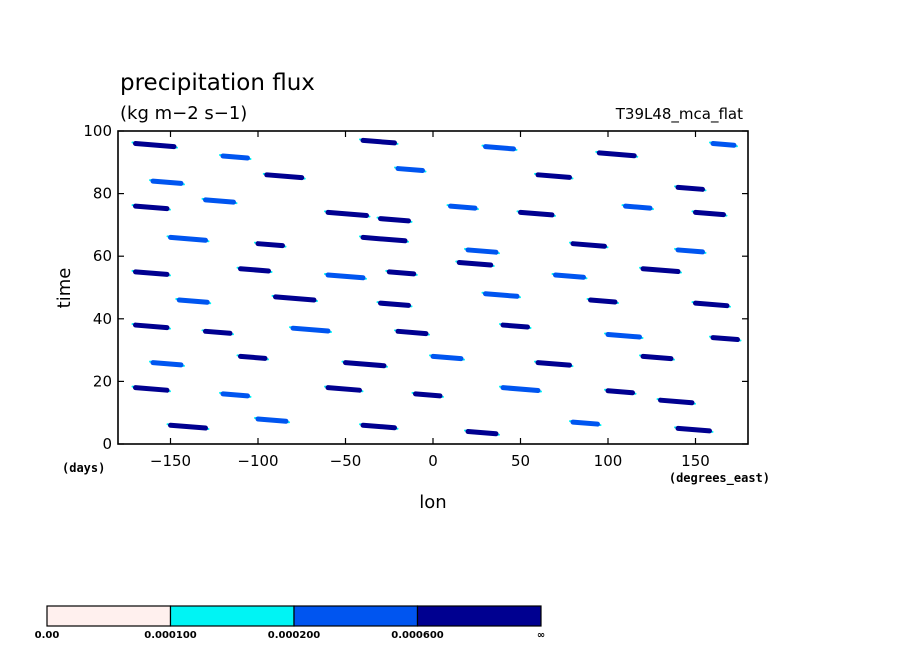  I want to click on chart-title: precipitation flux, so click(217, 83).